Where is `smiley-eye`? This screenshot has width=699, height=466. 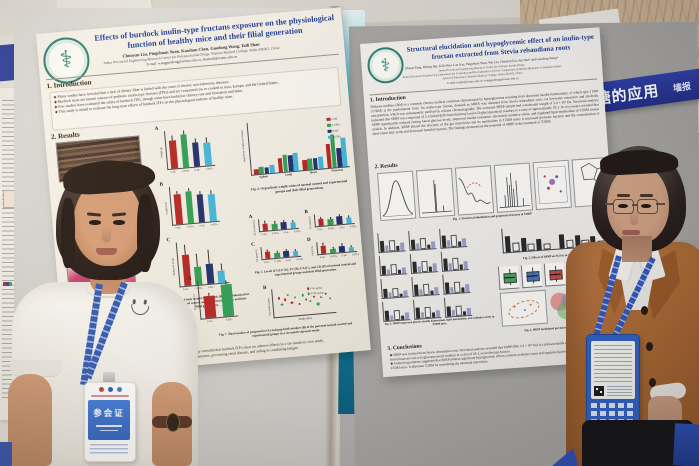
smiley-eye is located at coordinates (145, 302).